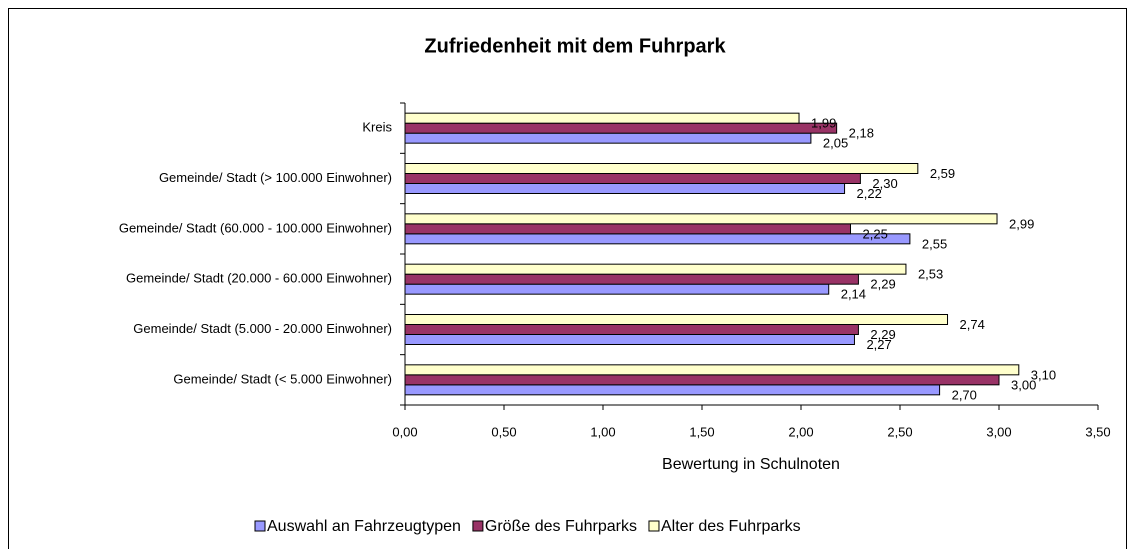 This screenshot has height=549, width=1135. Describe the element at coordinates (503, 431) in the screenshot. I see `x-tick-label: 0,50` at that location.